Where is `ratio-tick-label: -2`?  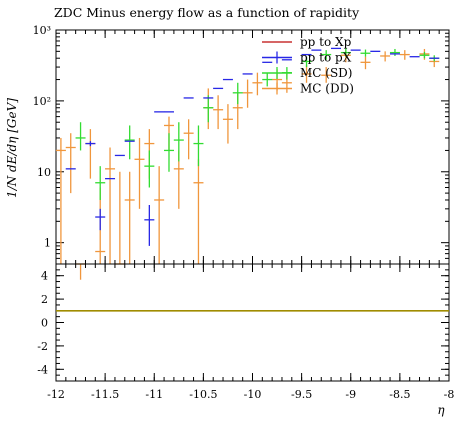 ratio-tick-label: -2 is located at coordinates (42, 346).